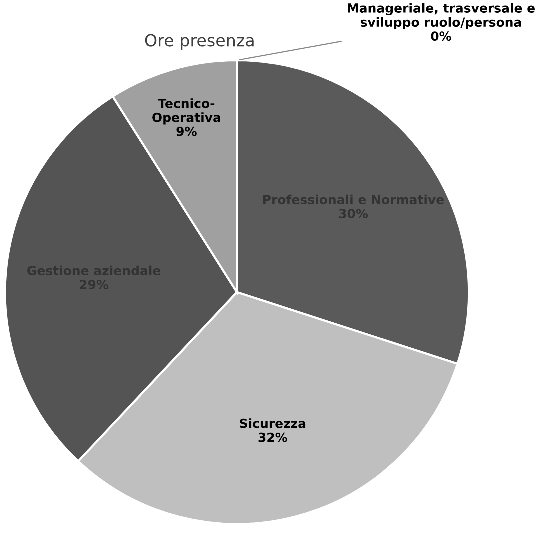  Describe the element at coordinates (199, 42) in the screenshot. I see `chart-title: Ore presenza` at that location.